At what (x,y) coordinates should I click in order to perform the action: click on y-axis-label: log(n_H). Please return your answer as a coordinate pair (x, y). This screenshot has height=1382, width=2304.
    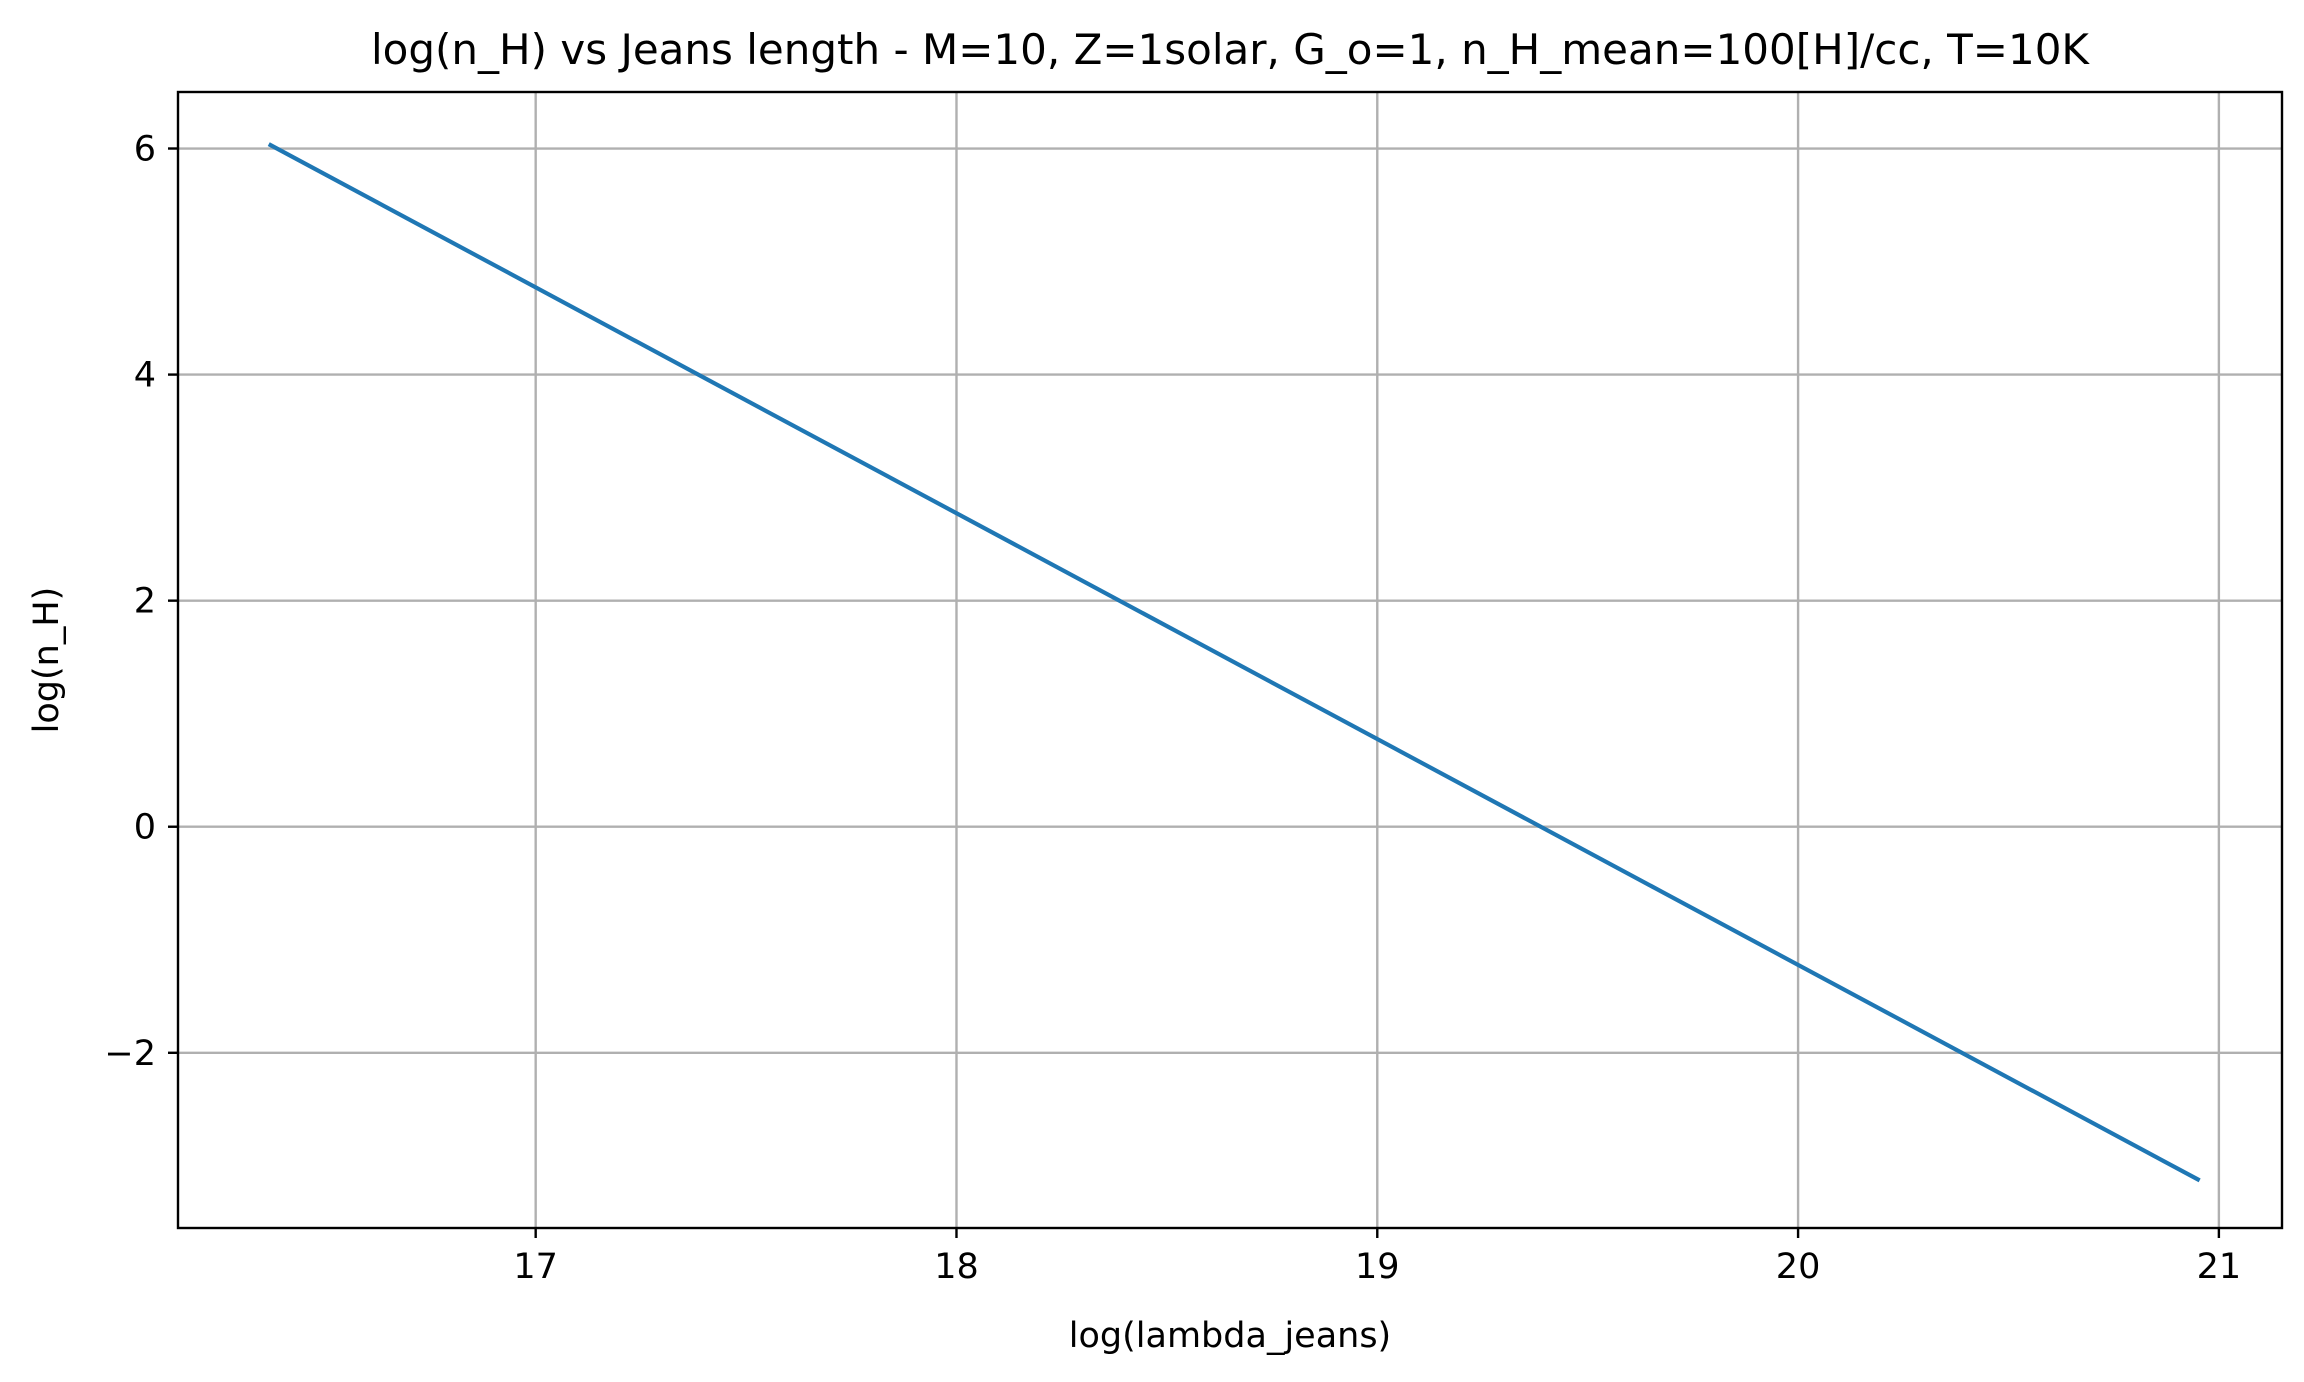
    Looking at the image, I should click on (47, 660).